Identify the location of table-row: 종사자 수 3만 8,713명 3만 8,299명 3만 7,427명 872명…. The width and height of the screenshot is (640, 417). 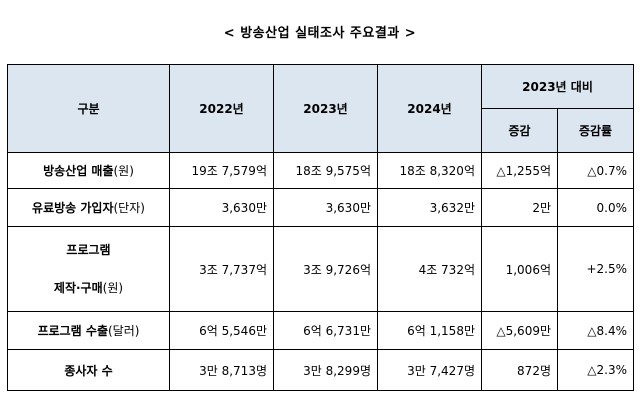
(321, 370).